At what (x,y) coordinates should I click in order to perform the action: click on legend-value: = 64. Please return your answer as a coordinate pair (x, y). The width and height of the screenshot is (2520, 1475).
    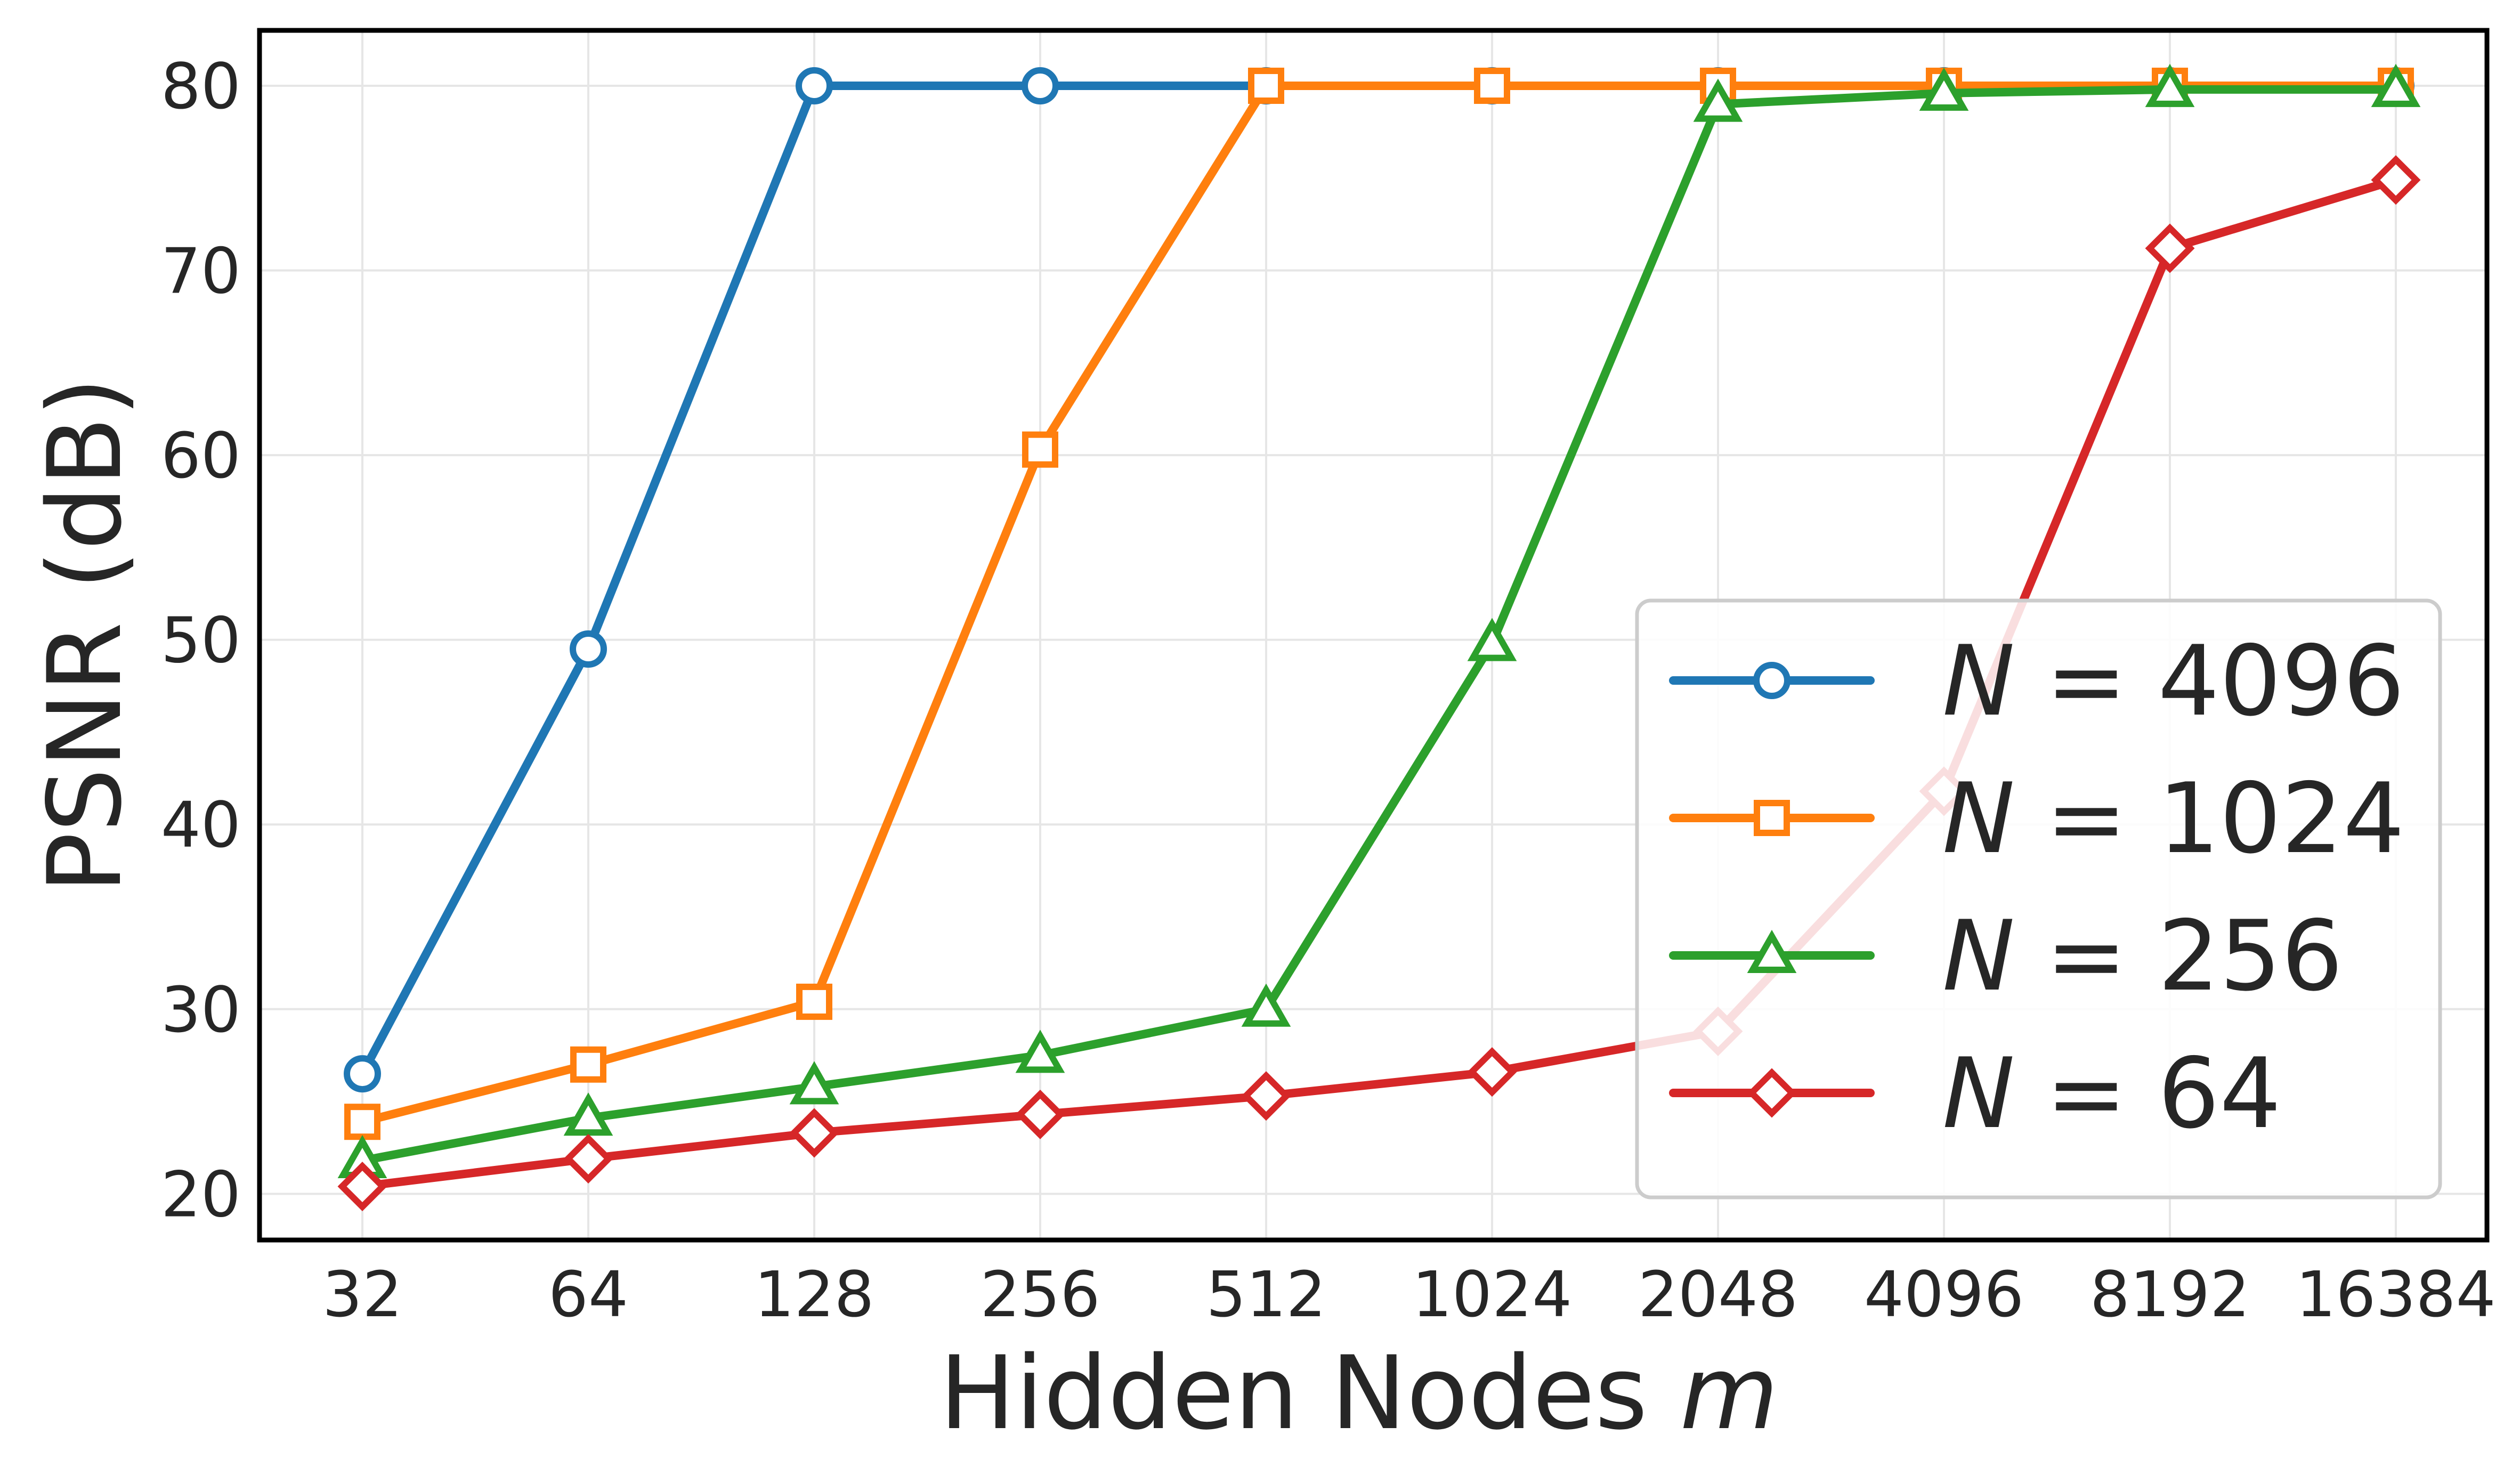
    Looking at the image, I should click on (2148, 1093).